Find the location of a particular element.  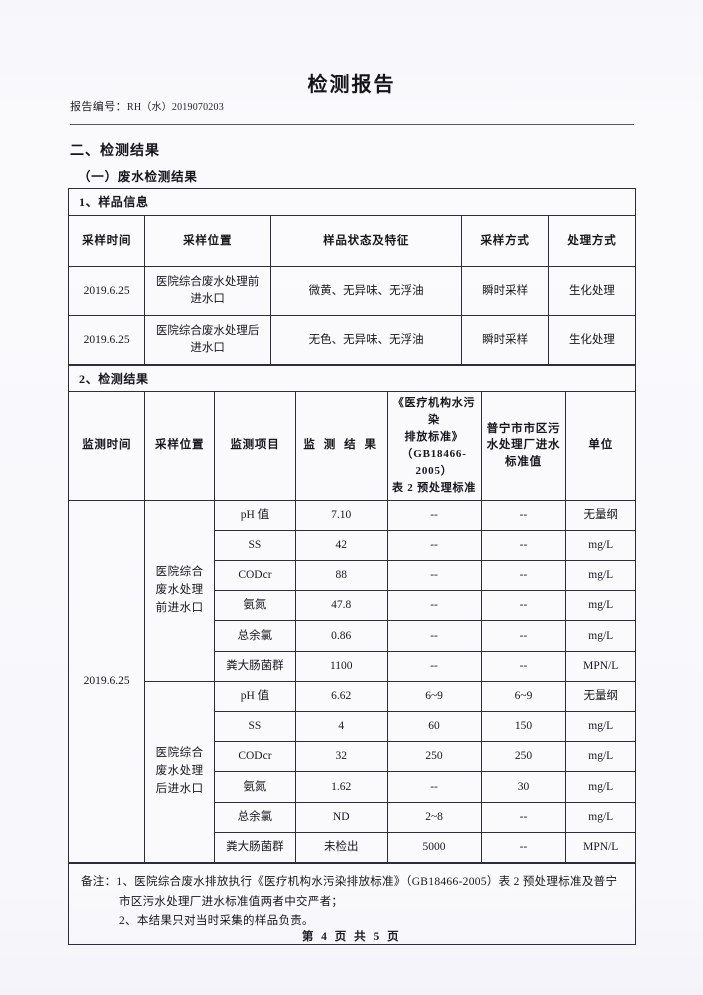

cell-result: 42 is located at coordinates (341, 545).